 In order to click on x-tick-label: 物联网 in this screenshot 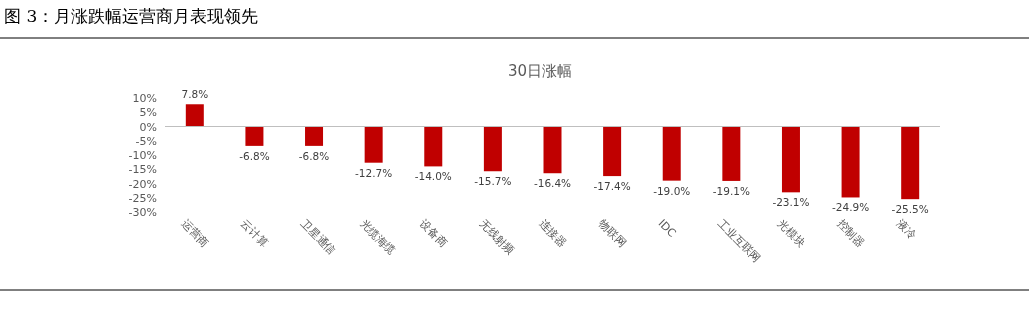, I will do `click(612, 233)`.